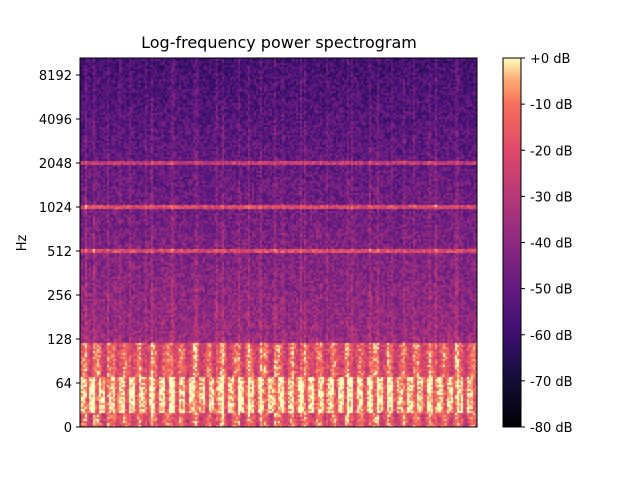 This screenshot has height=480, width=640. I want to click on y-tick-label: 0, so click(68, 428).